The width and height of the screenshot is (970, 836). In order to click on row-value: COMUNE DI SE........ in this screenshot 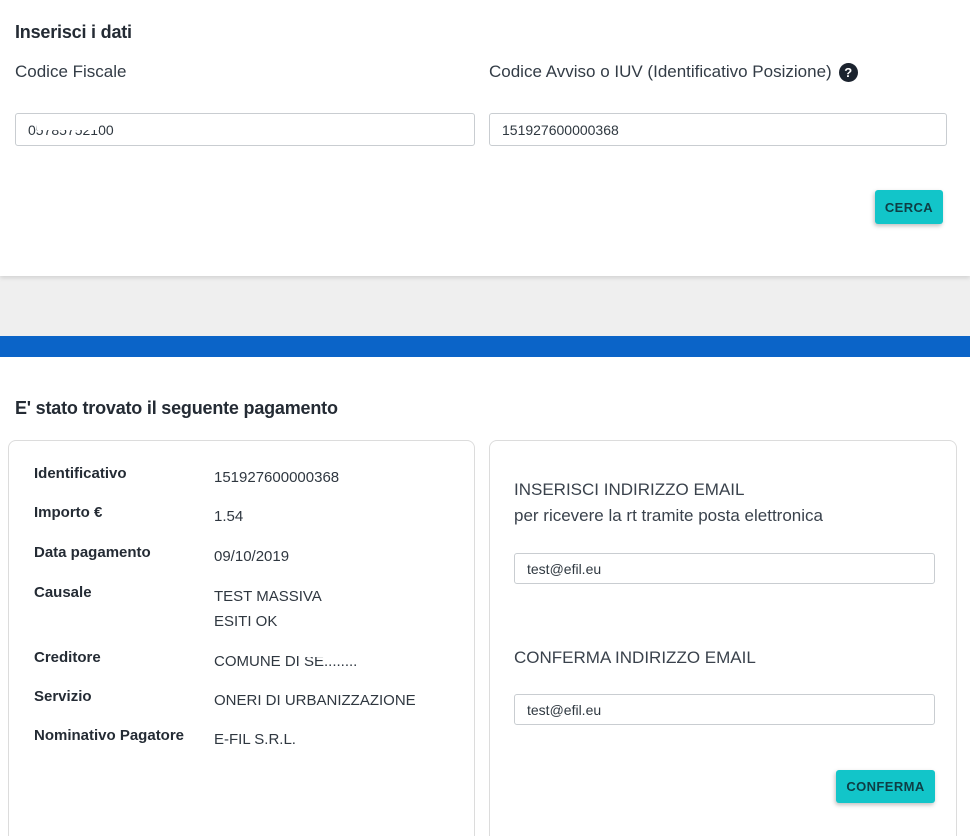, I will do `click(286, 660)`.